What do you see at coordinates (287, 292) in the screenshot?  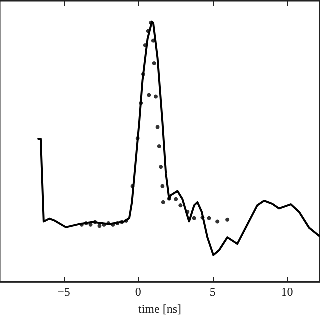 I see `x-tick-label: 10` at bounding box center [287, 292].